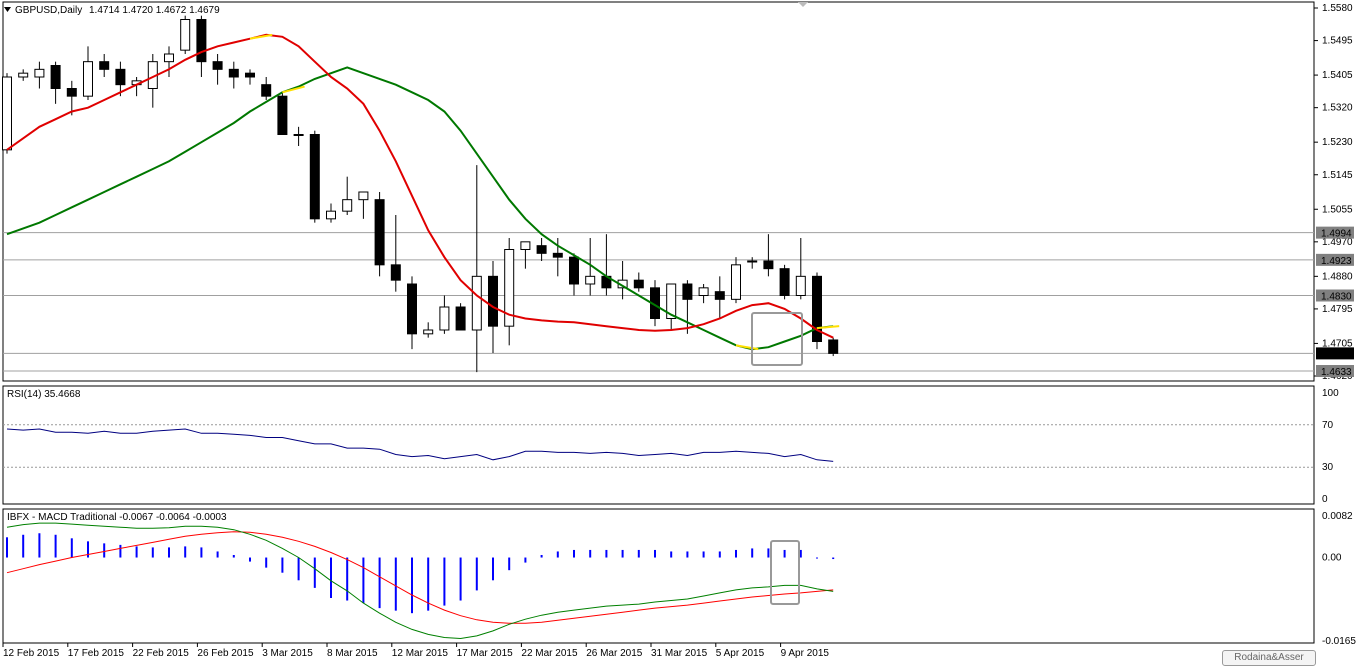 The image size is (1356, 666). I want to click on price-tick-label: 1.5145, so click(1337, 175).